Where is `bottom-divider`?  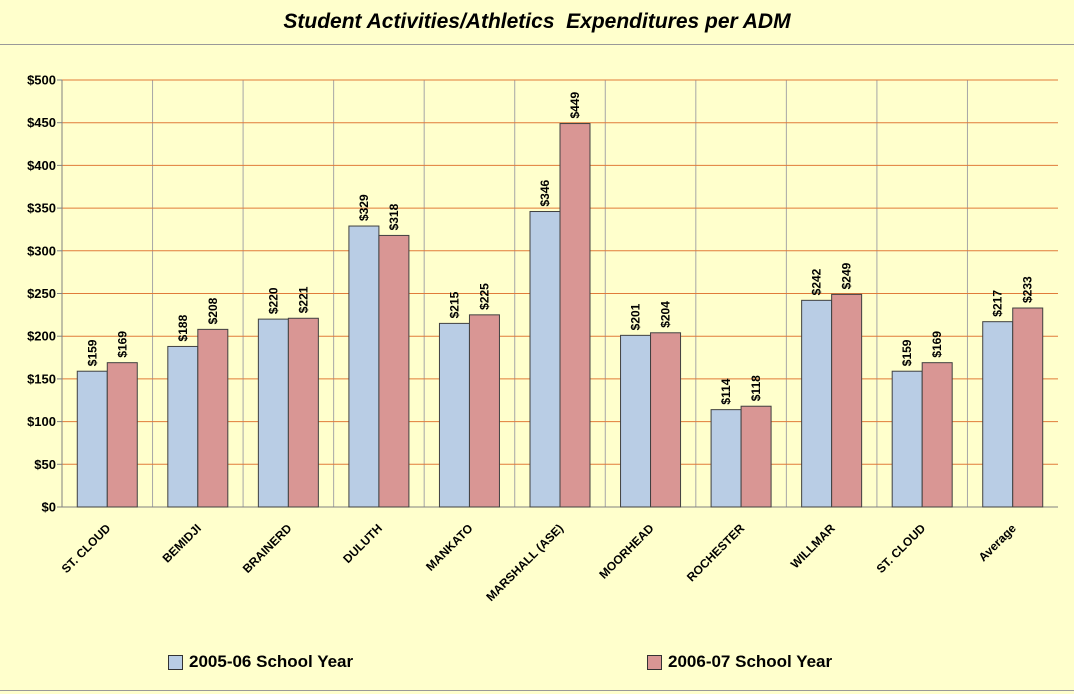
bottom-divider is located at coordinates (537, 690).